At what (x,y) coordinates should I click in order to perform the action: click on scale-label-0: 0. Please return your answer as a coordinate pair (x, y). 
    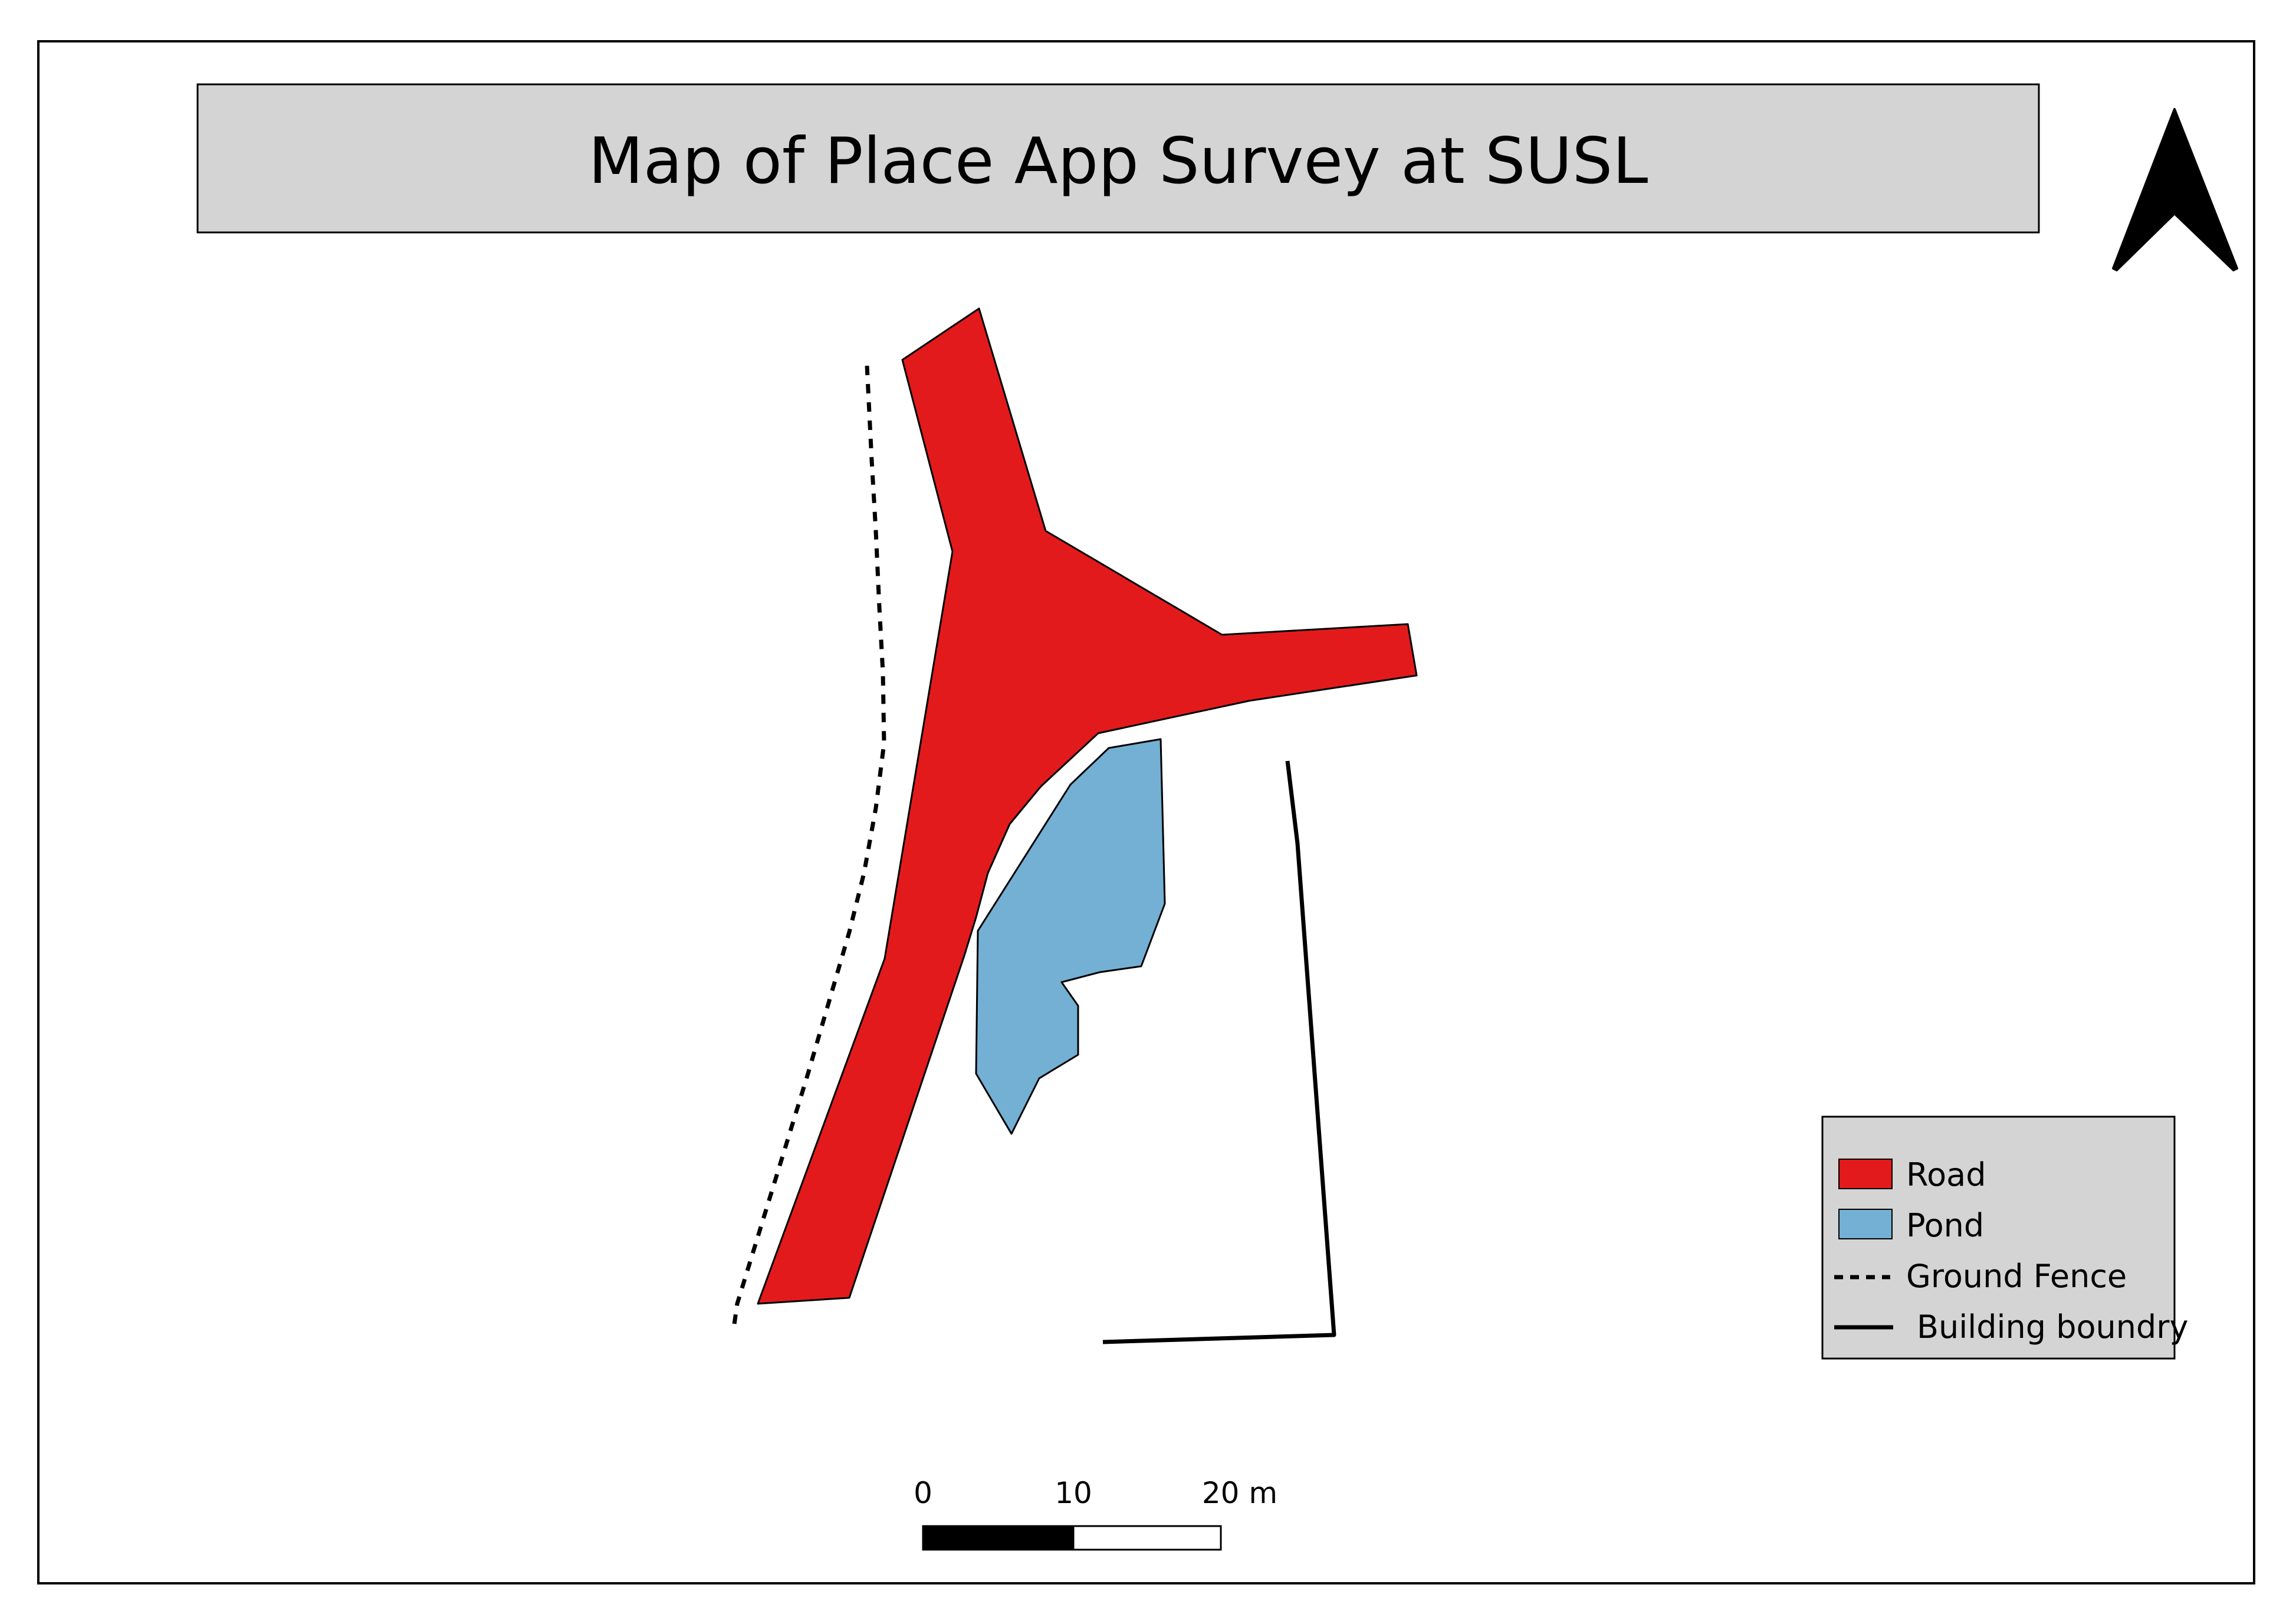
    Looking at the image, I should click on (923, 1493).